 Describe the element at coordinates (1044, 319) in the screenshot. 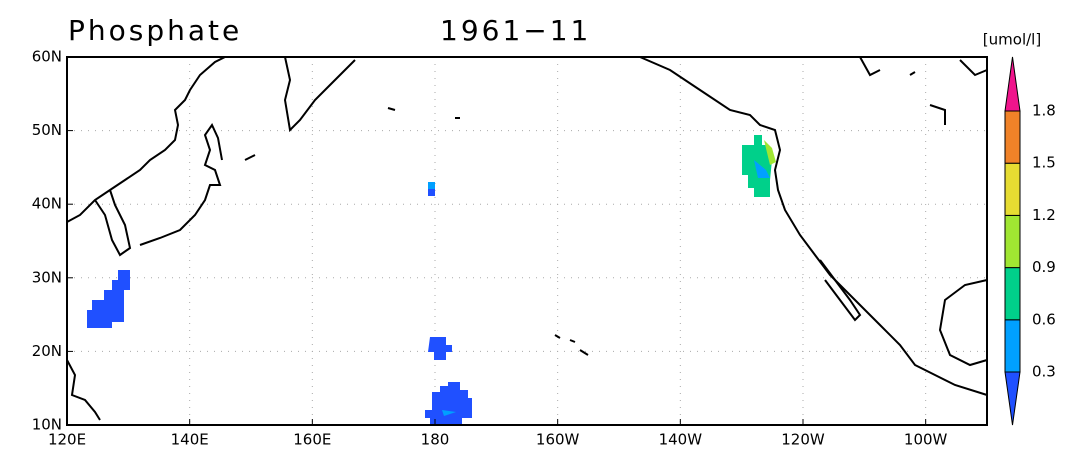

I see `colorbar-label: 0.6` at that location.